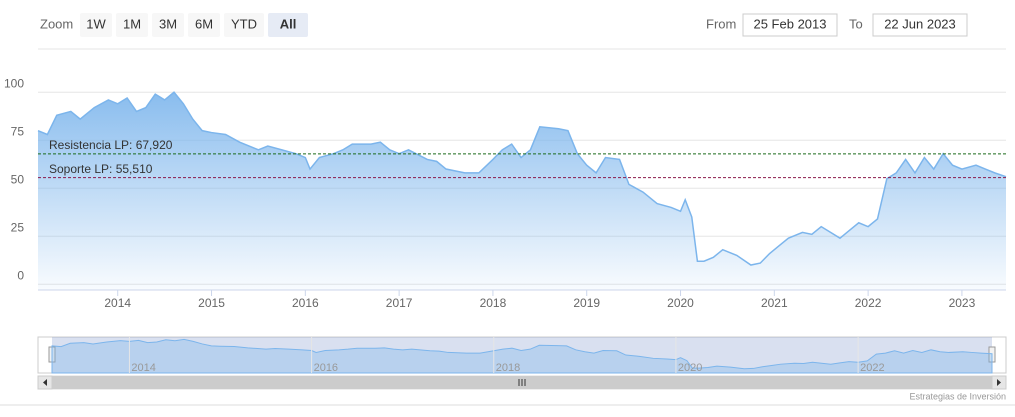 The image size is (1015, 417). I want to click on navigator-area, so click(522, 356).